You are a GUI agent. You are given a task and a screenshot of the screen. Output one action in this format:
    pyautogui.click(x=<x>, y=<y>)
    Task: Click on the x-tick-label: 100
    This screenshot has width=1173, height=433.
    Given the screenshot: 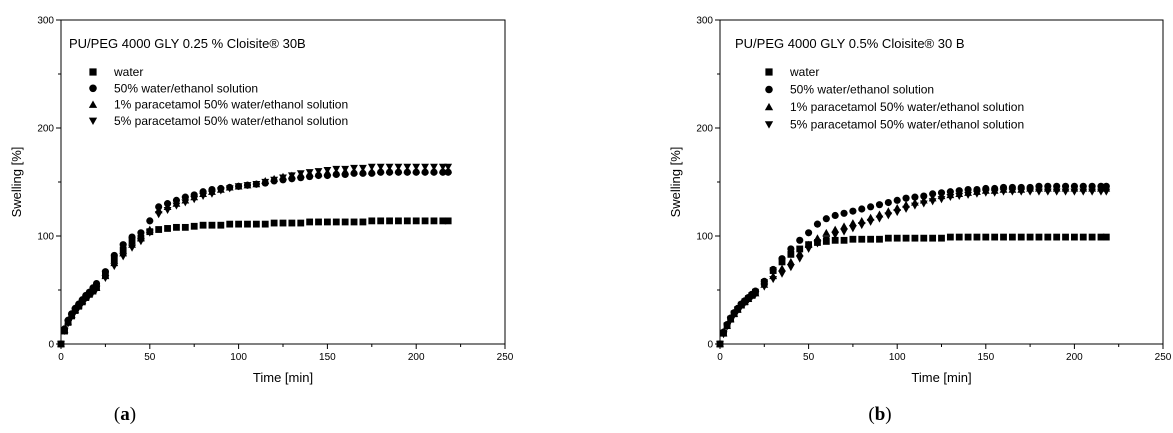 What is the action you would take?
    pyautogui.click(x=238, y=357)
    